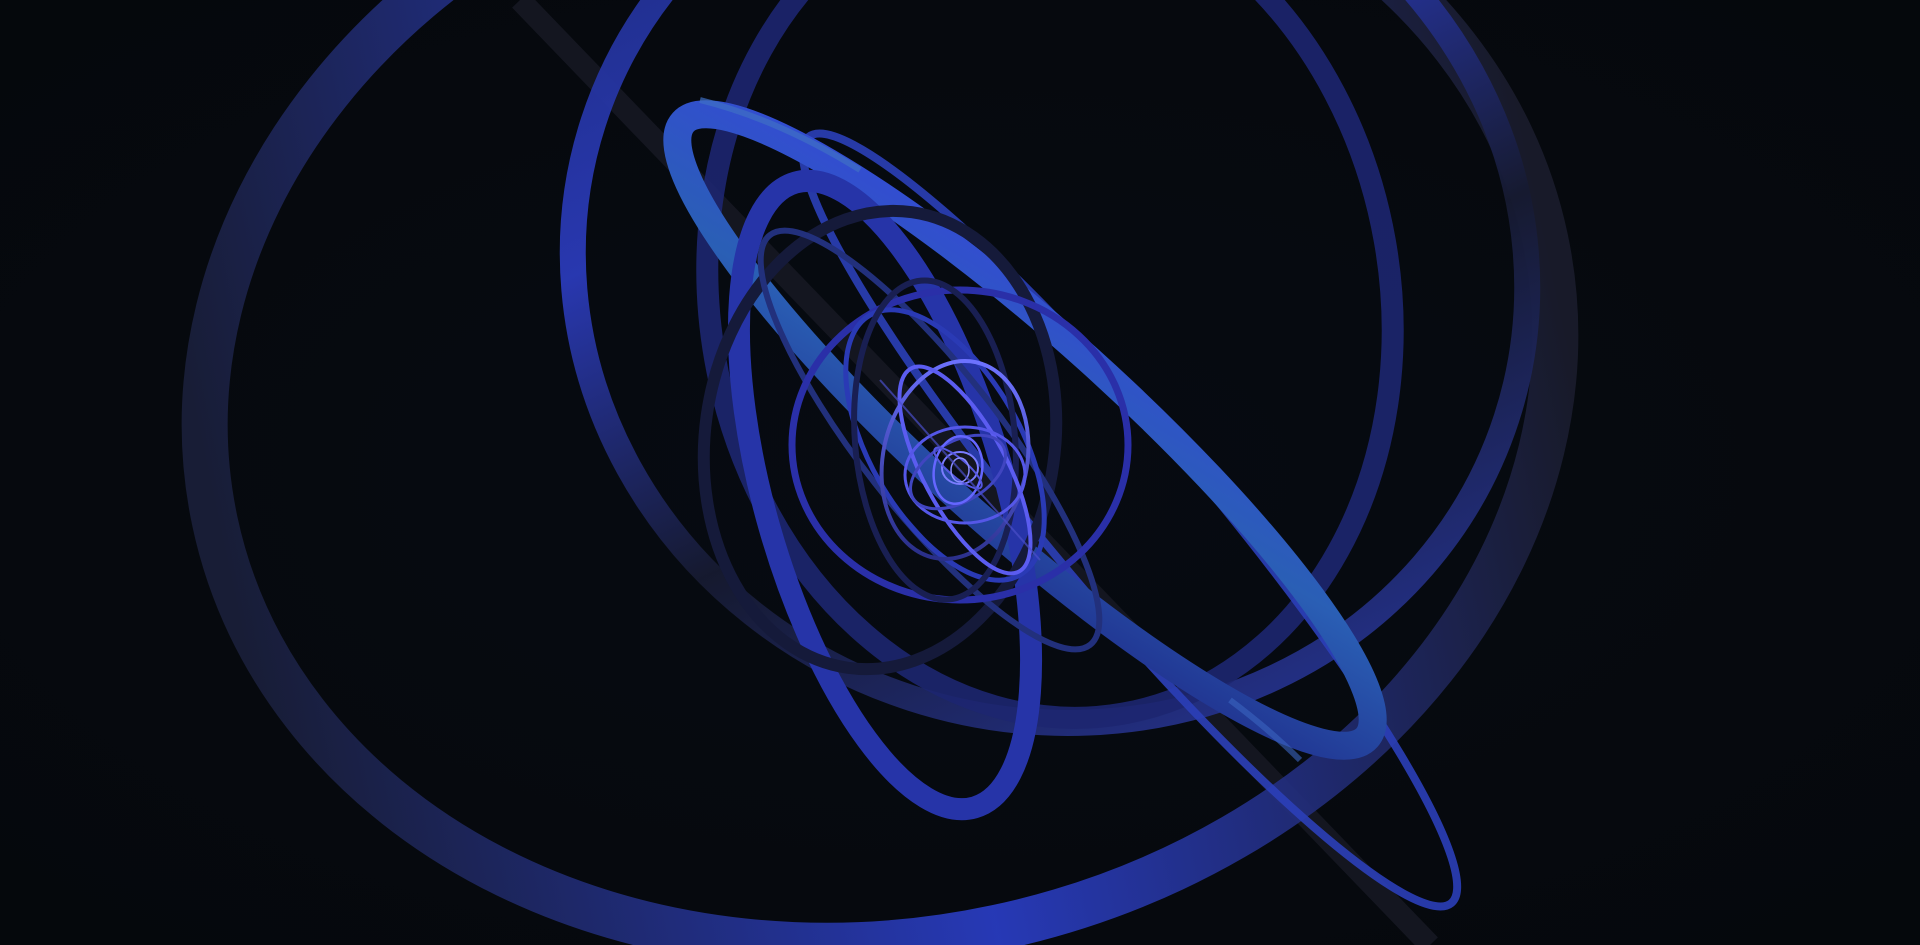  I want to click on highlight-arc, so click(780, 135).